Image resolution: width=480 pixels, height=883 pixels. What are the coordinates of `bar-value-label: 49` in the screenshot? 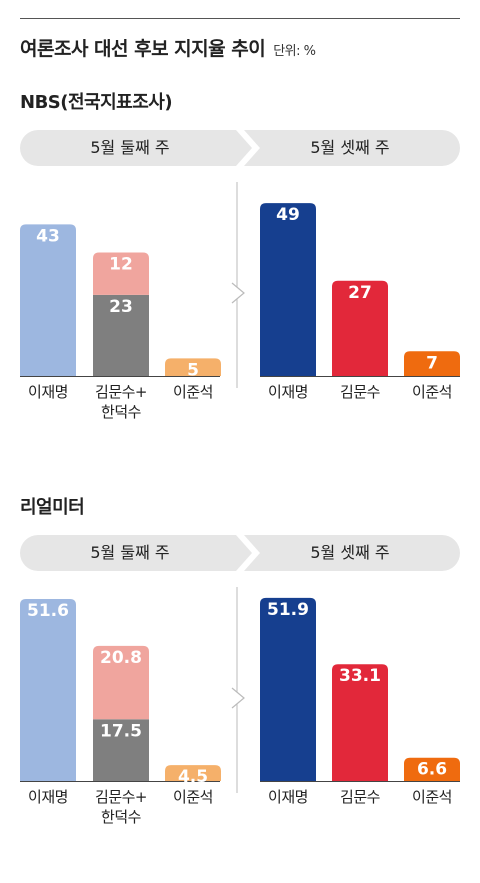 It's located at (288, 215).